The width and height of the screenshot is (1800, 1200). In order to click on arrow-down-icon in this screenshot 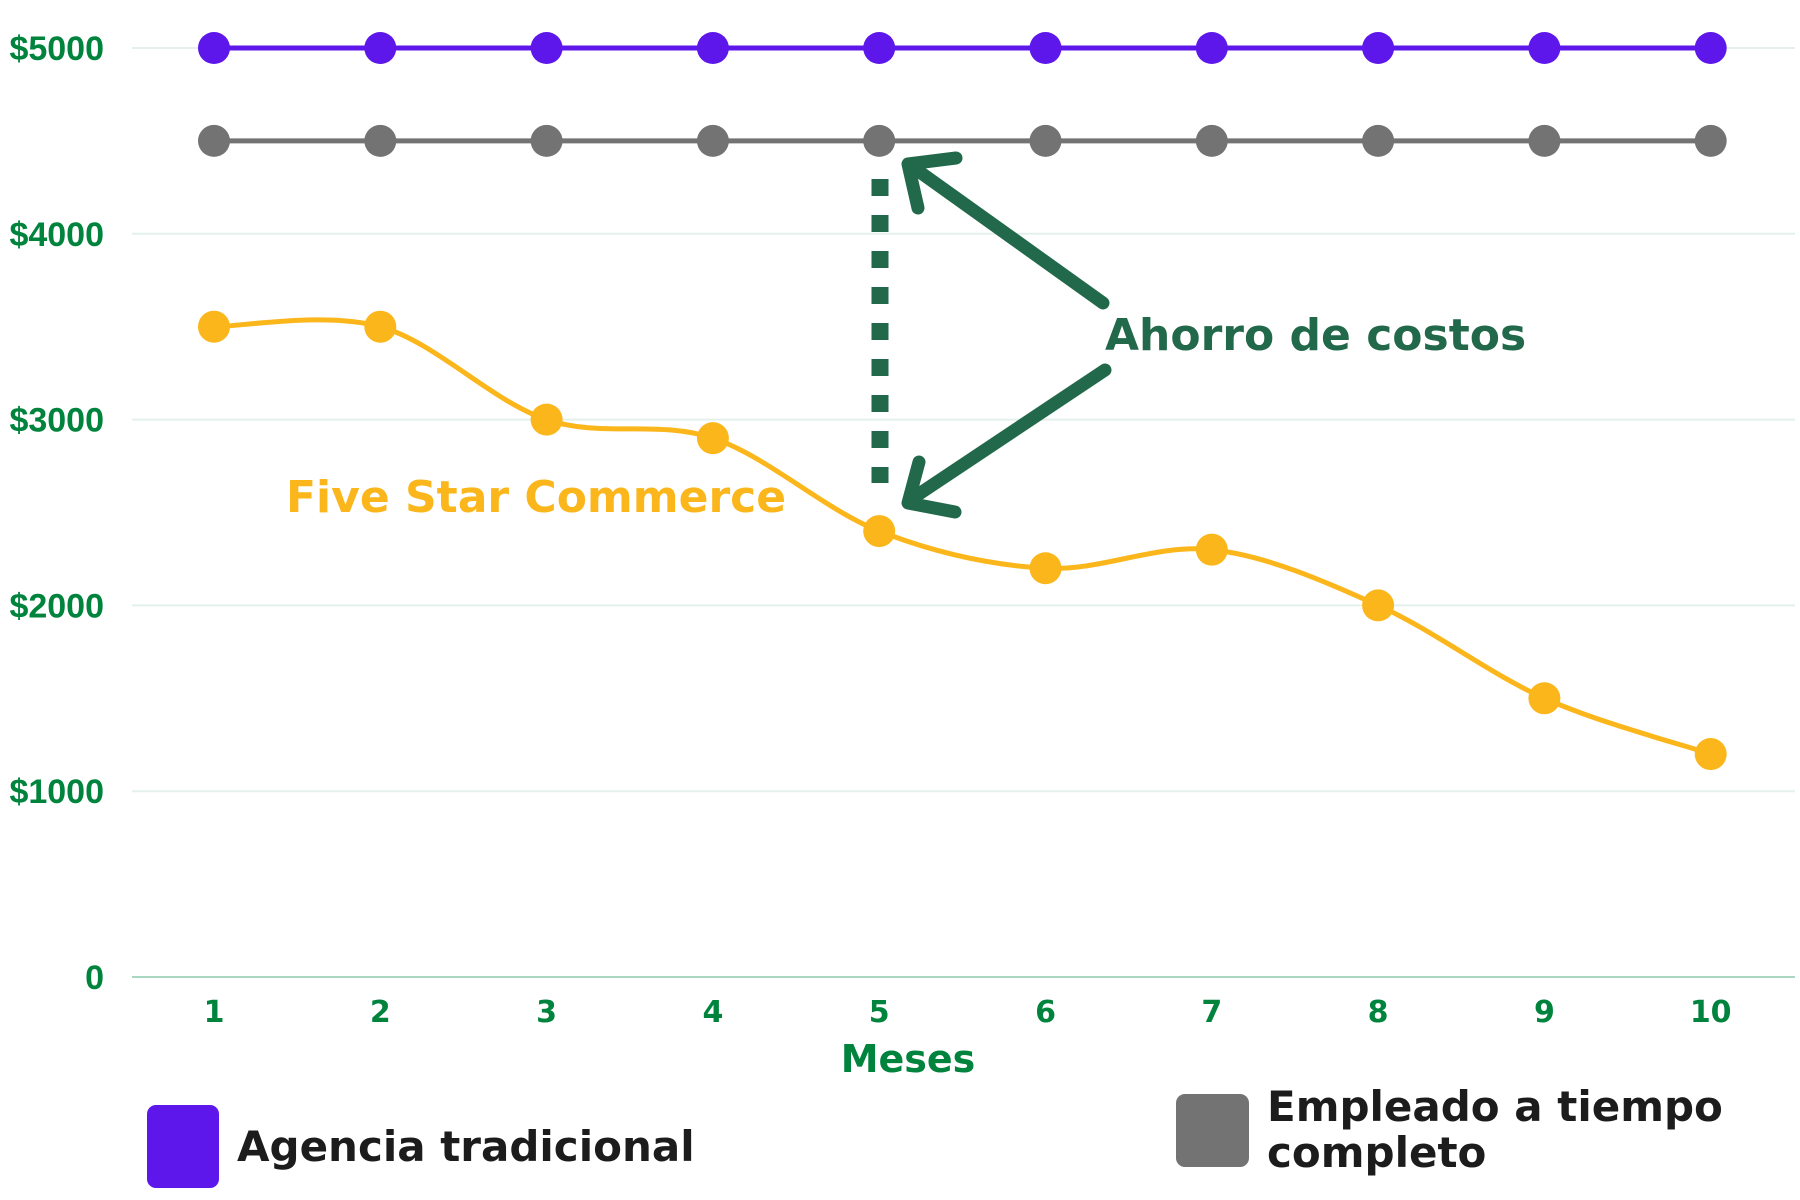, I will do `click(1006, 441)`.